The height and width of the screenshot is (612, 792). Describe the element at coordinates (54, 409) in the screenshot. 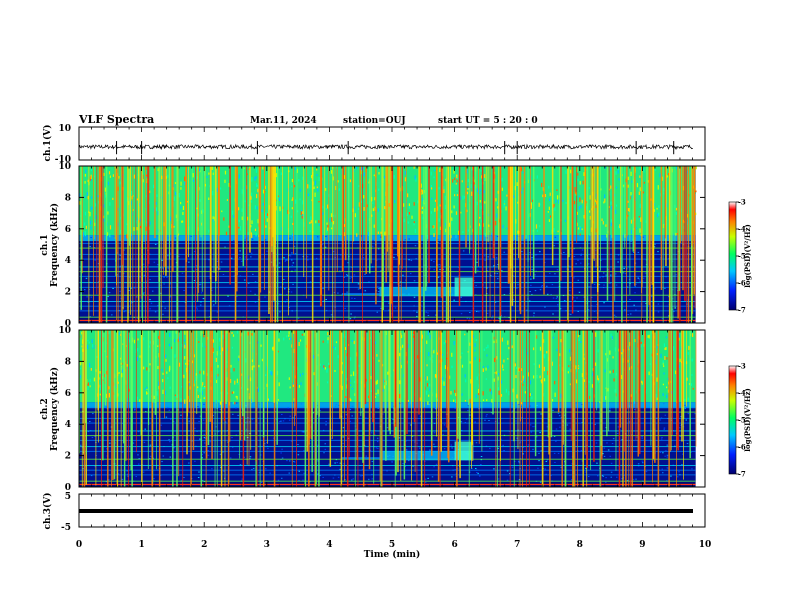

I see `ch2-spectrogram-ylabel-frequency: Frequency (kHz)` at that location.